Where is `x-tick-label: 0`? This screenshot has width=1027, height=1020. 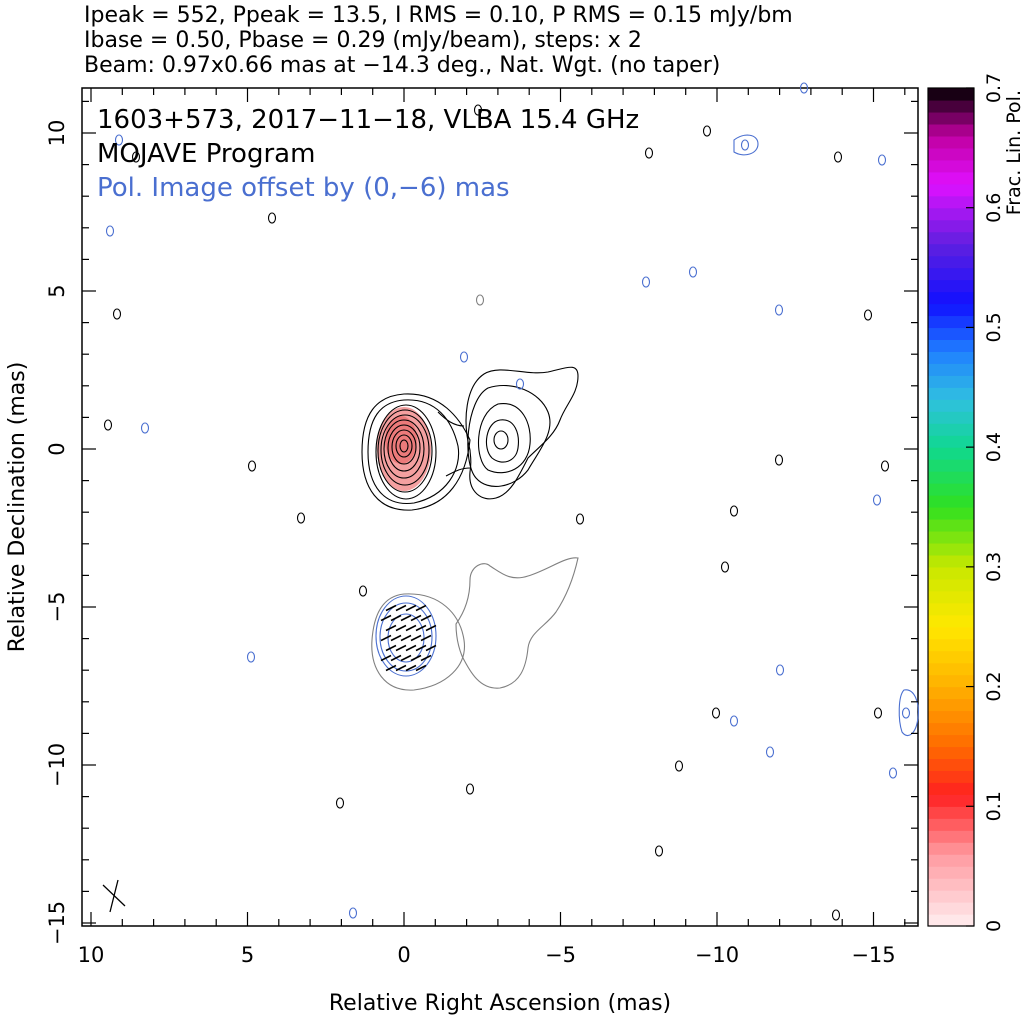 x-tick-label: 0 is located at coordinates (403, 955).